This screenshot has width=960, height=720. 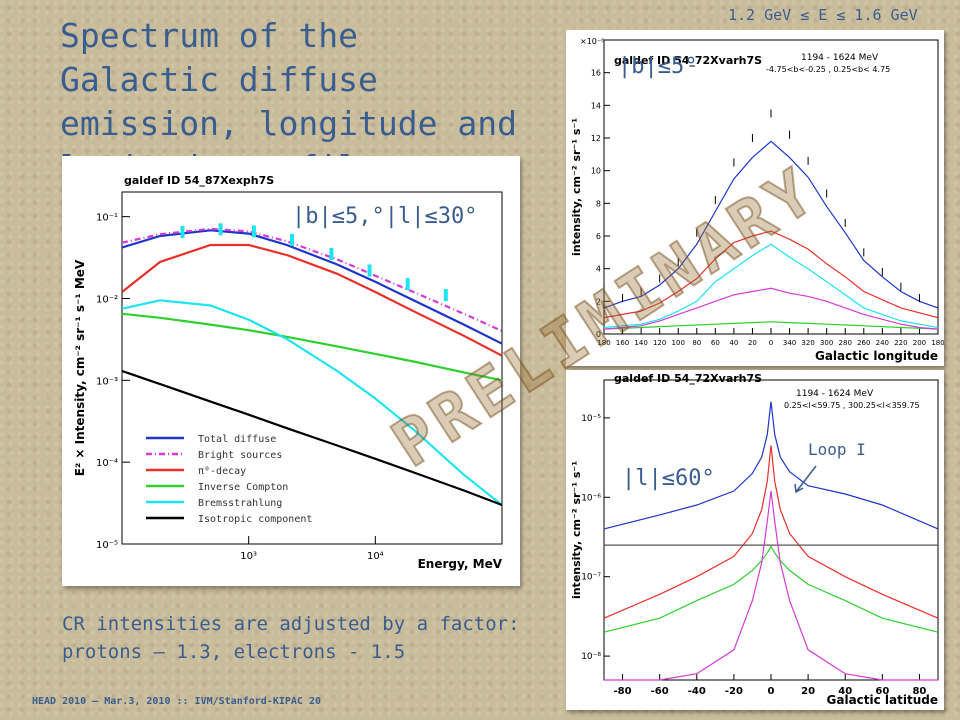 I want to click on y-tick-label: 0, so click(x=598, y=334).